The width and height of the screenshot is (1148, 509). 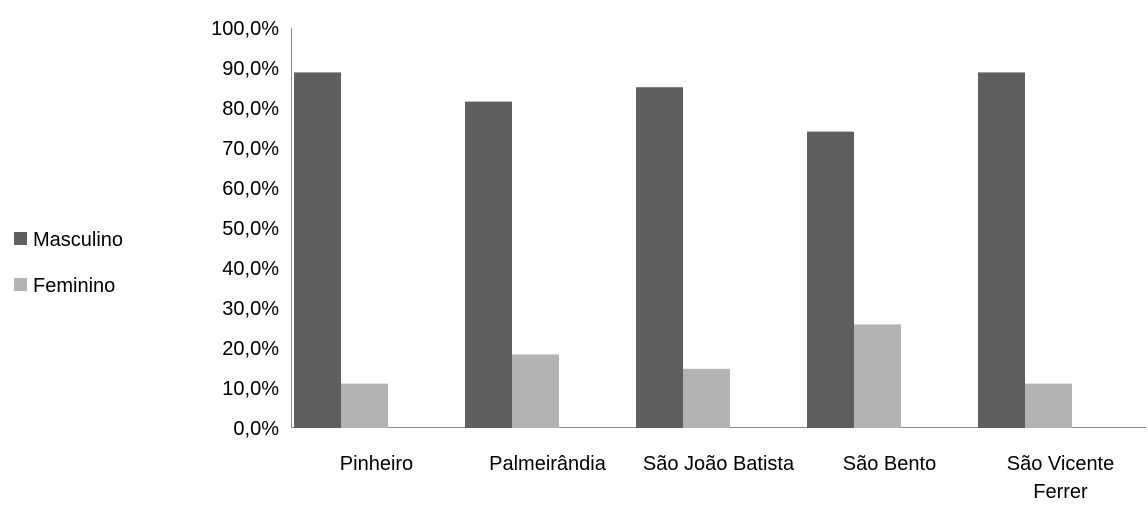 What do you see at coordinates (250, 349) in the screenshot?
I see `y-tick-label: 20,0%` at bounding box center [250, 349].